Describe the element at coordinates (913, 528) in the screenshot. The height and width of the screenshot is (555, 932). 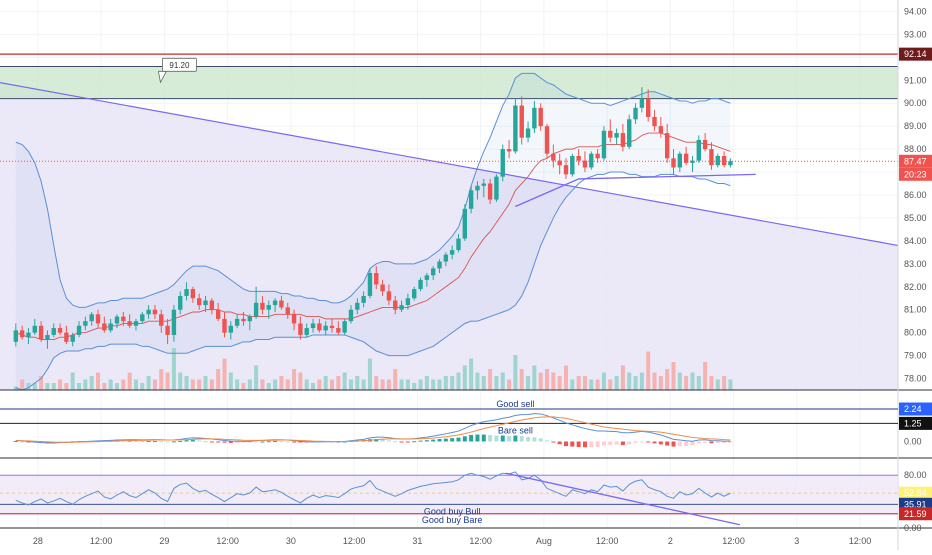
I see `rsi-tick-2: 0.00` at that location.